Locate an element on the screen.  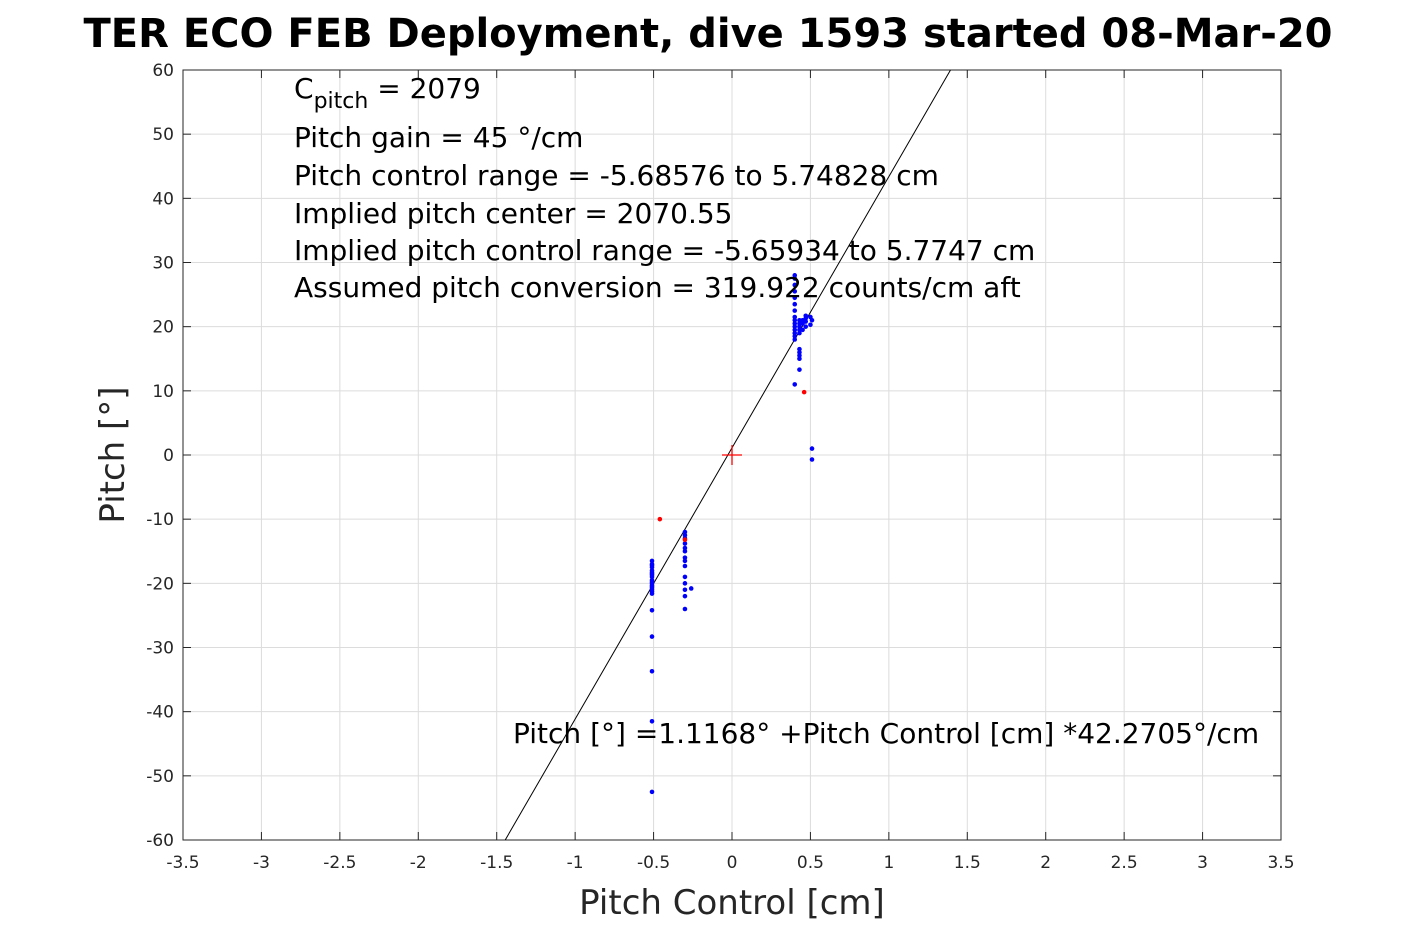
y-tick-label: 0 is located at coordinates (168, 456).